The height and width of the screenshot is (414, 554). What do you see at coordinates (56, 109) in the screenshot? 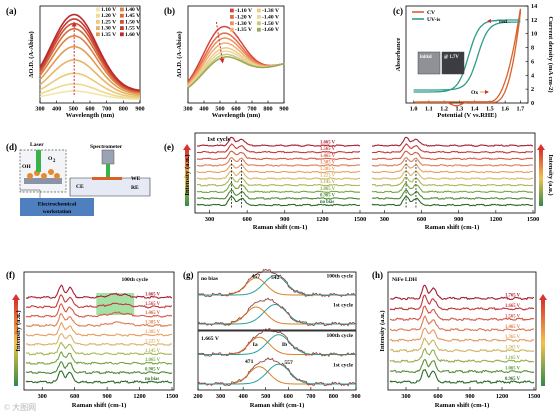
I see `panel-a-xtick-label: 400` at bounding box center [56, 109].